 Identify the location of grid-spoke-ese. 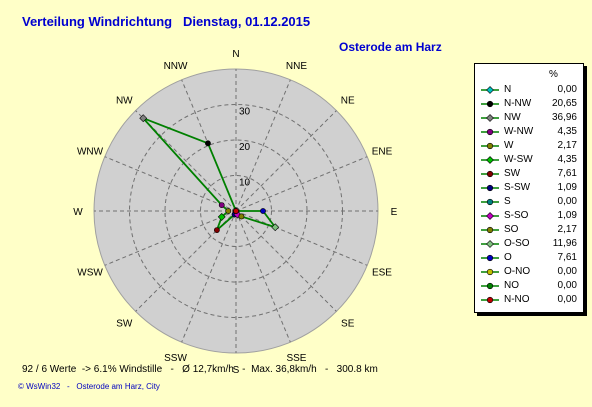
(301, 238).